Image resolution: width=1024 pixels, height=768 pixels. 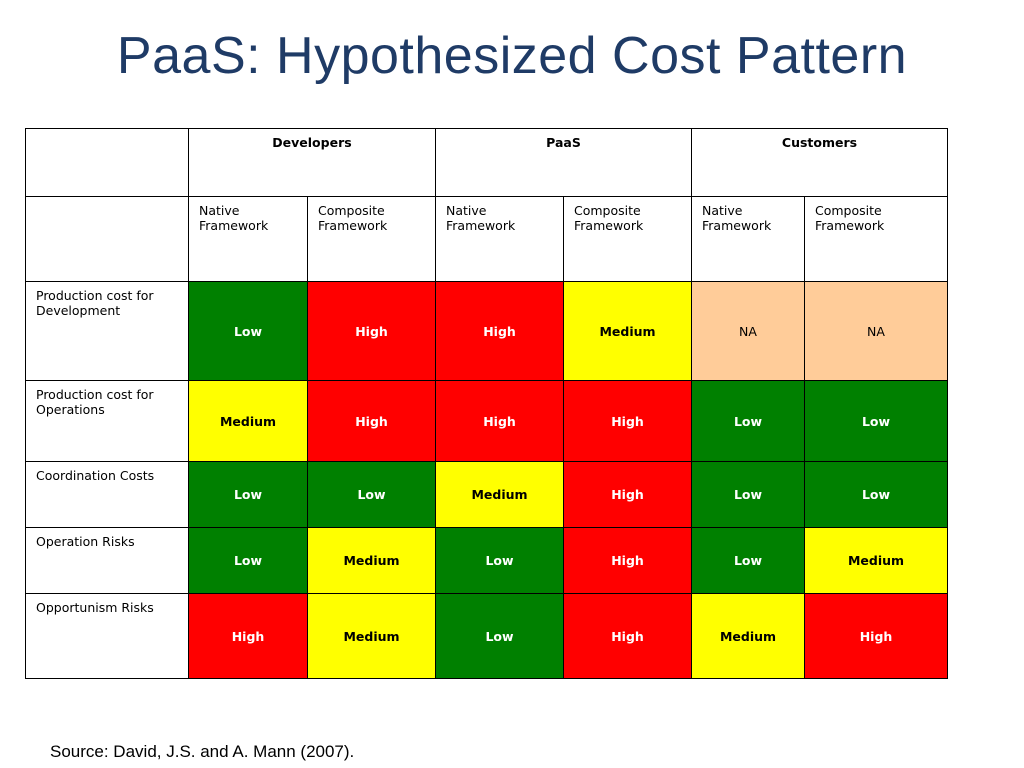 What do you see at coordinates (107, 239) in the screenshot?
I see `subheader-corner-cell` at bounding box center [107, 239].